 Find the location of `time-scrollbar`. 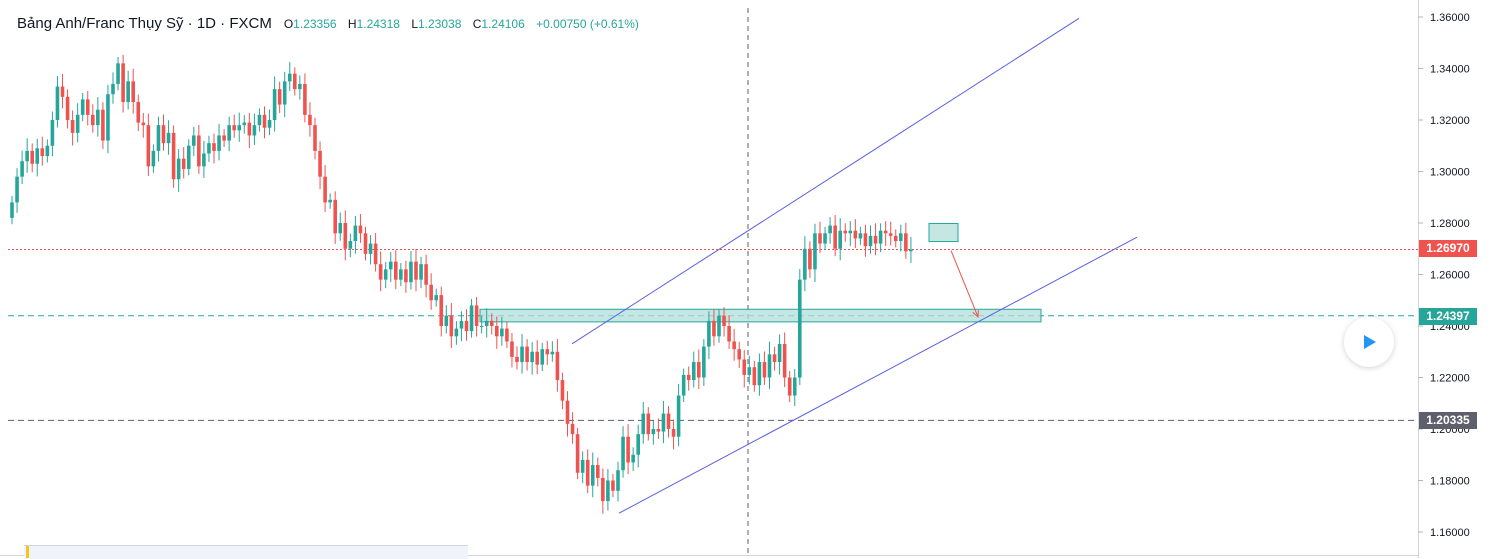

time-scrollbar is located at coordinates (246, 552).